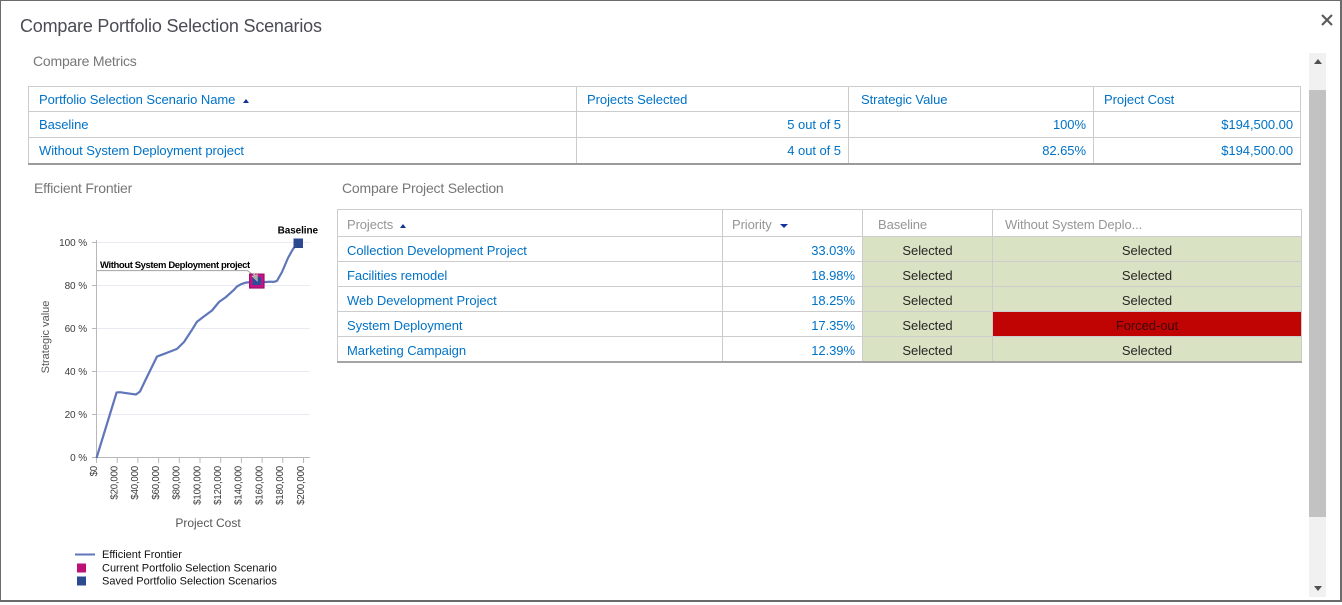  I want to click on svg-text: $0, so click(94, 470).